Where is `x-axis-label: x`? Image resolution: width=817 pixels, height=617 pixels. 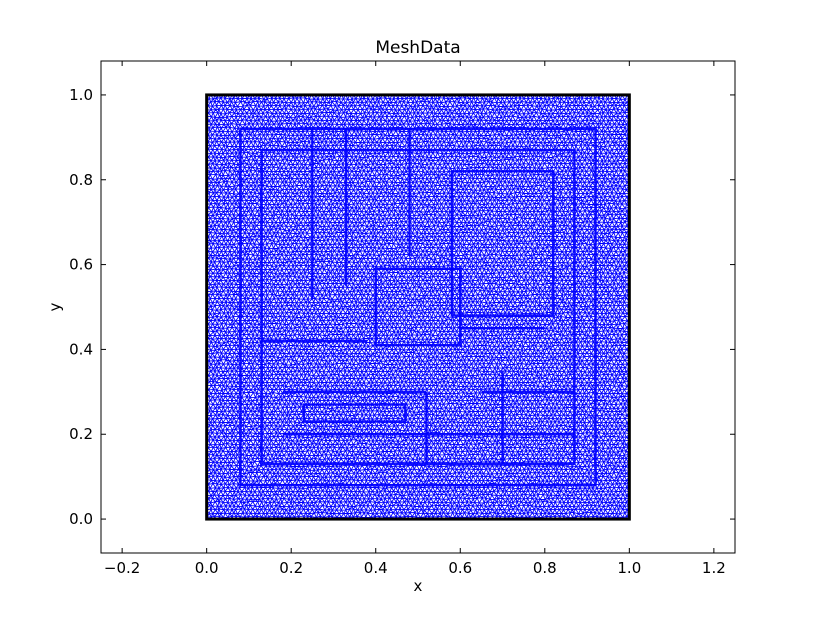
x-axis-label: x is located at coordinates (418, 586).